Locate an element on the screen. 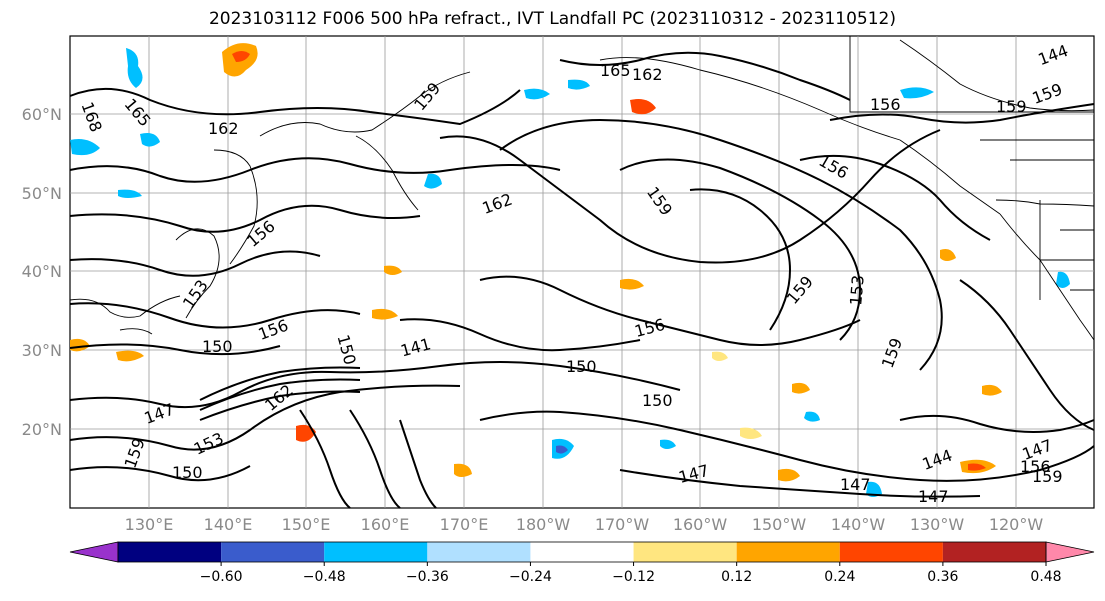 This screenshot has width=1105, height=601. lon-label: 120°W is located at coordinates (1016, 524).